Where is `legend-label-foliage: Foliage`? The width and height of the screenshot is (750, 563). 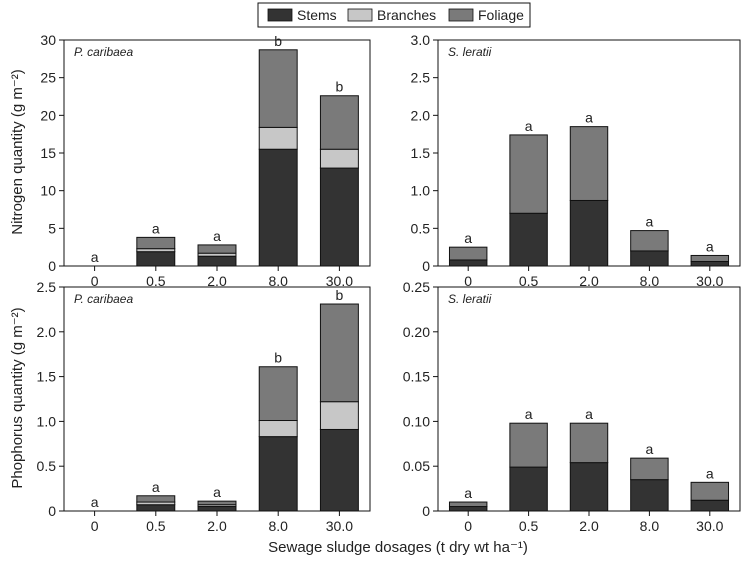
legend-label-foliage: Foliage is located at coordinates (501, 15).